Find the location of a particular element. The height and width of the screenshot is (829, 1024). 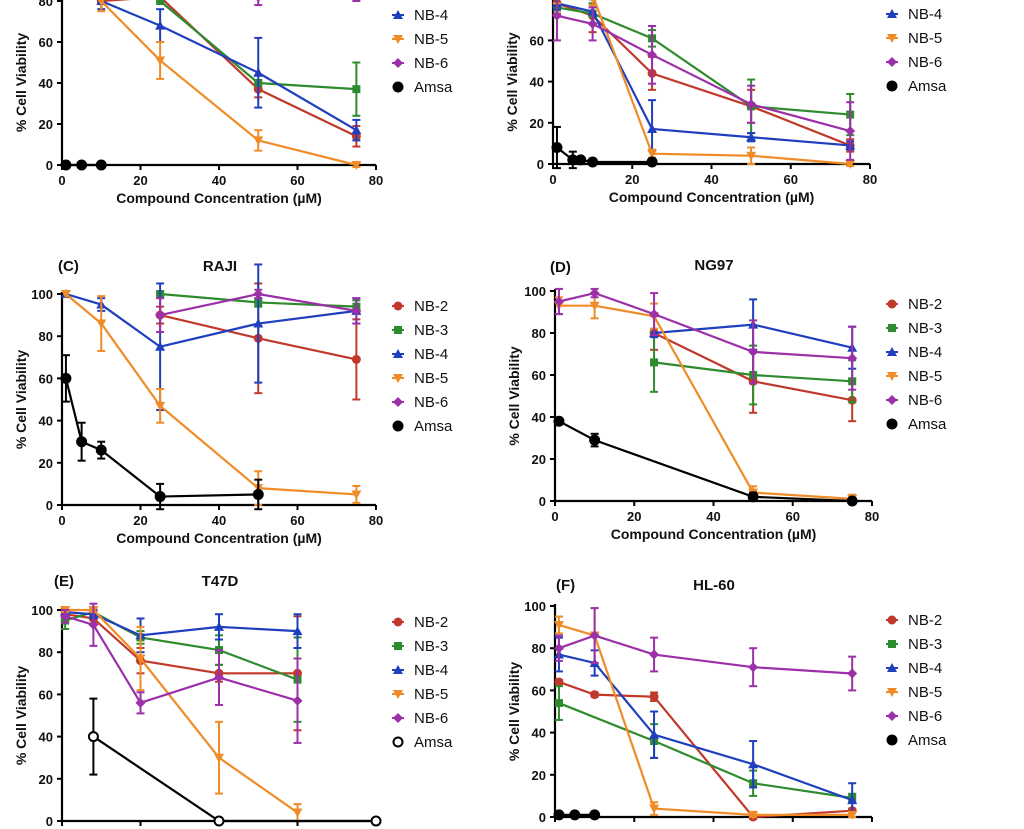

panel-label: (C) is located at coordinates (68, 266).